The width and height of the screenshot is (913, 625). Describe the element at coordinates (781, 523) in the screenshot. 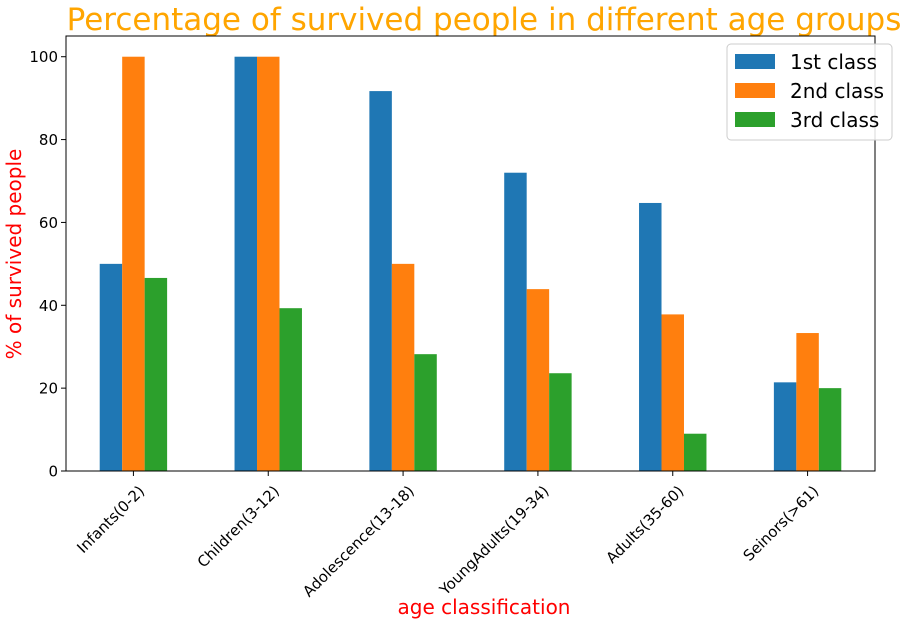

I see `x-tick-label: Seinors(>61)` at that location.